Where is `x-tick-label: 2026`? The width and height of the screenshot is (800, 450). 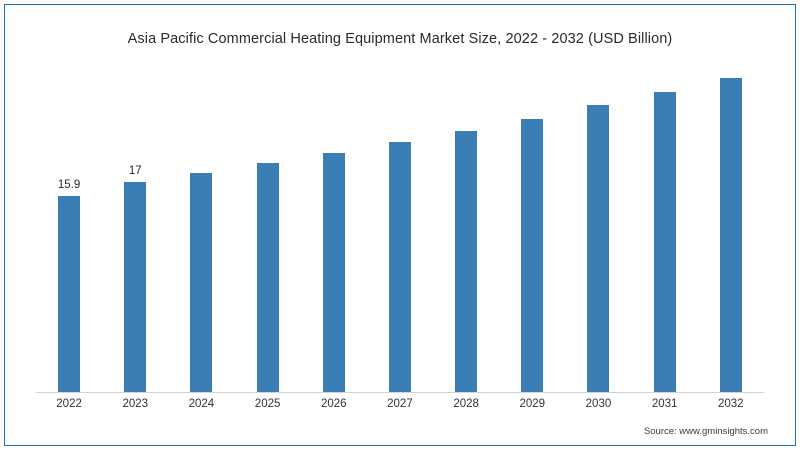 x-tick-label: 2026 is located at coordinates (333, 404).